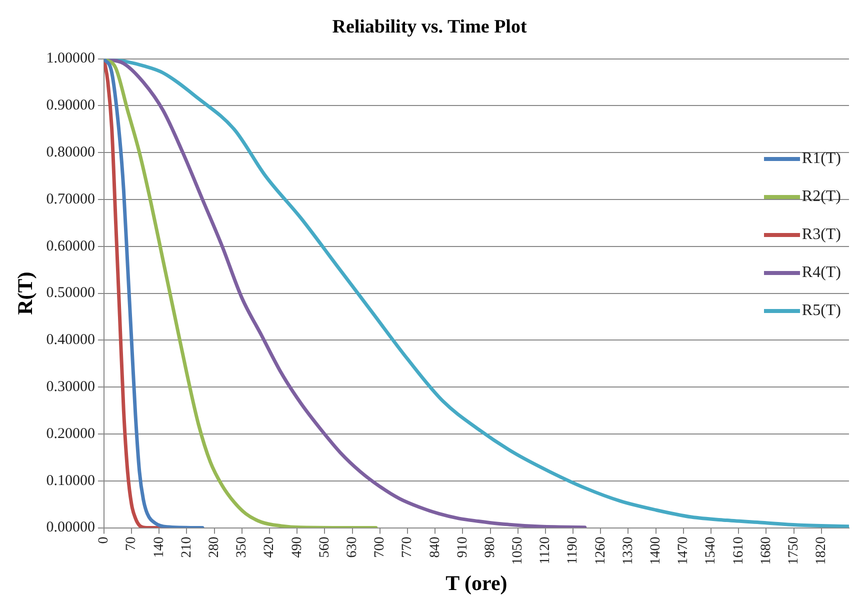  Describe the element at coordinates (70, 152) in the screenshot. I see `y-tick-label: 0.80000` at that location.